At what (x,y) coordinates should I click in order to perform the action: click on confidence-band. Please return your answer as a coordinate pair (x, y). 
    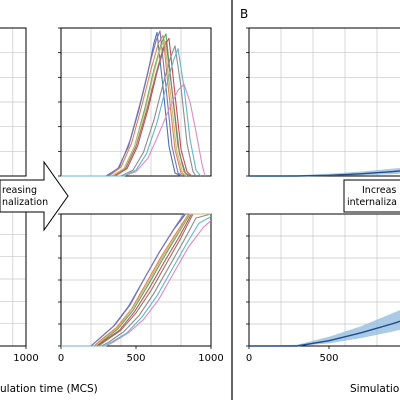
    Looking at the image, I should click on (324, 328).